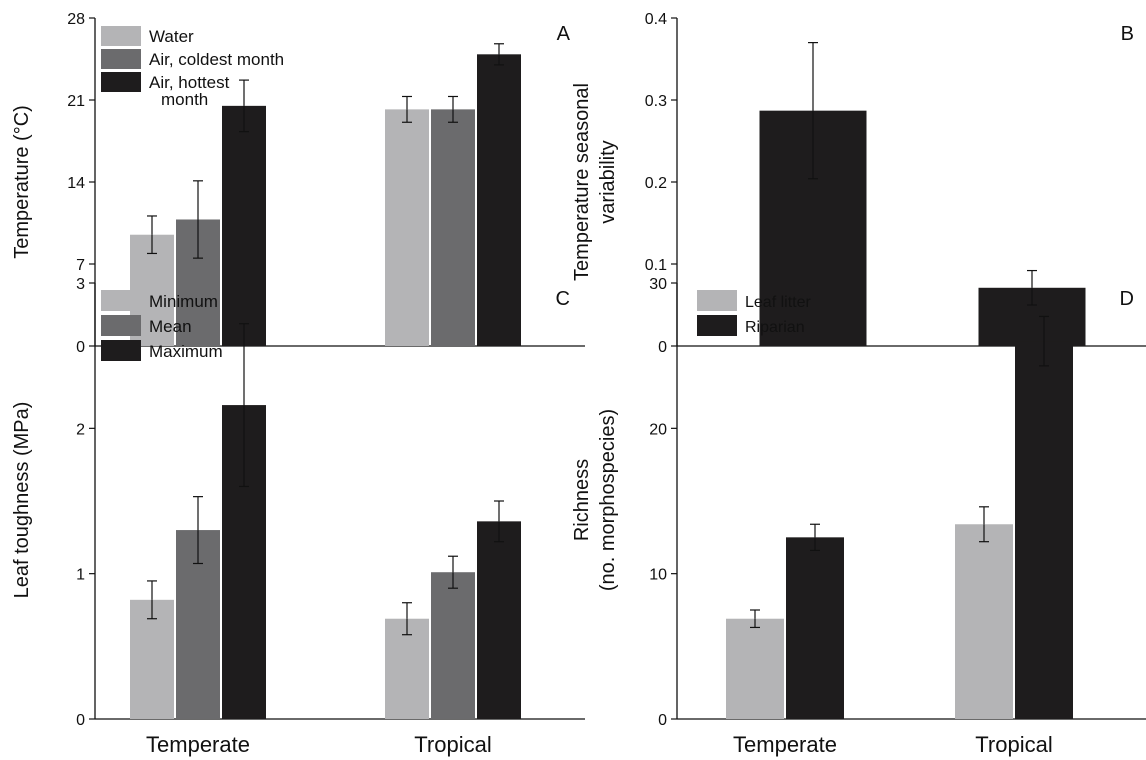  What do you see at coordinates (407, 668) in the screenshot?
I see `bar-tropical-minimum` at bounding box center [407, 668].